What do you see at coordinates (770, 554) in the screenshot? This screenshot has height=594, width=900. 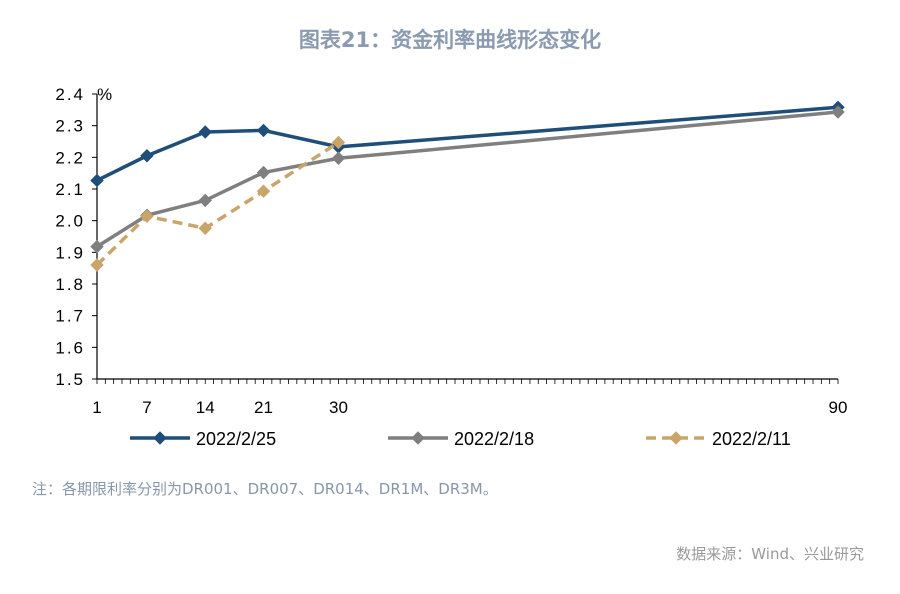 I see `data-source: 数据来源：Wind、兴业研究` at bounding box center [770, 554].